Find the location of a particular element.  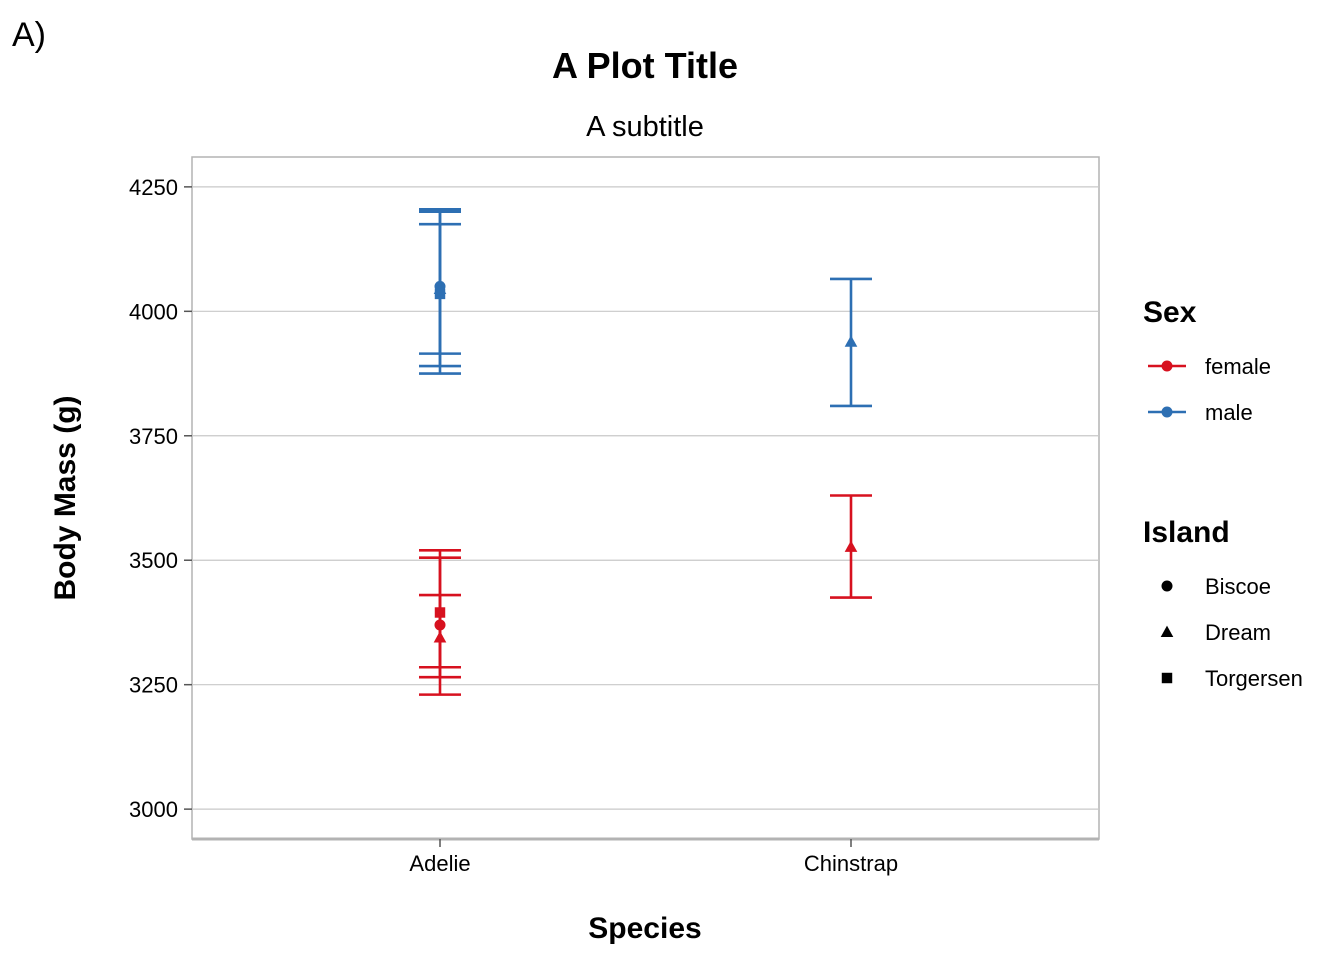

legend-island-title: Island is located at coordinates (1186, 532).